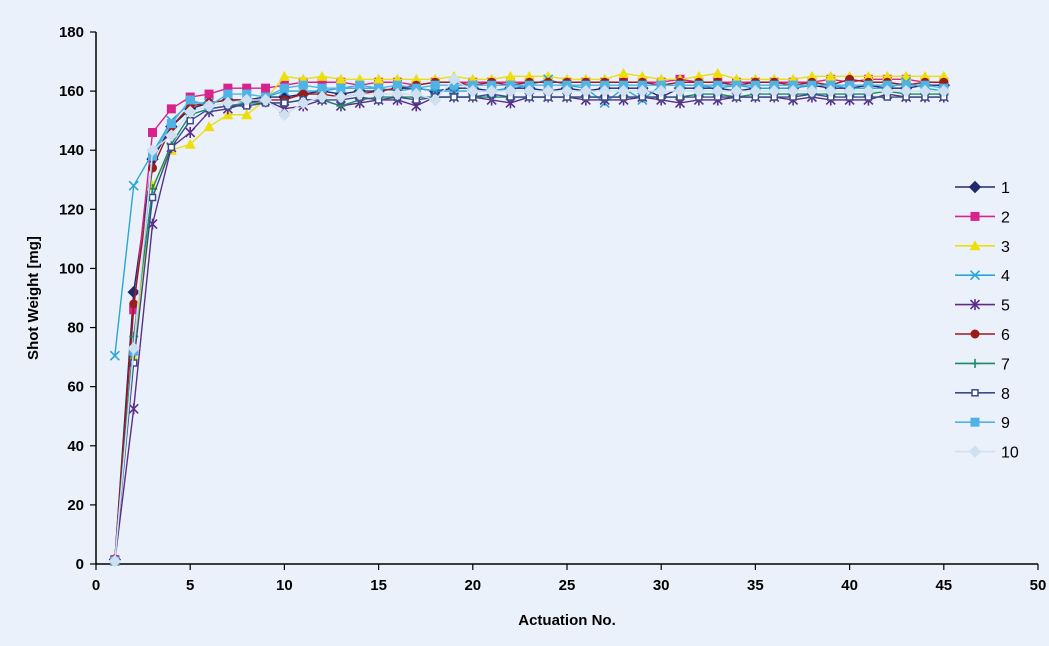 The image size is (1049, 646). What do you see at coordinates (567, 620) in the screenshot?
I see `x-axis-title: Actuation No.` at bounding box center [567, 620].